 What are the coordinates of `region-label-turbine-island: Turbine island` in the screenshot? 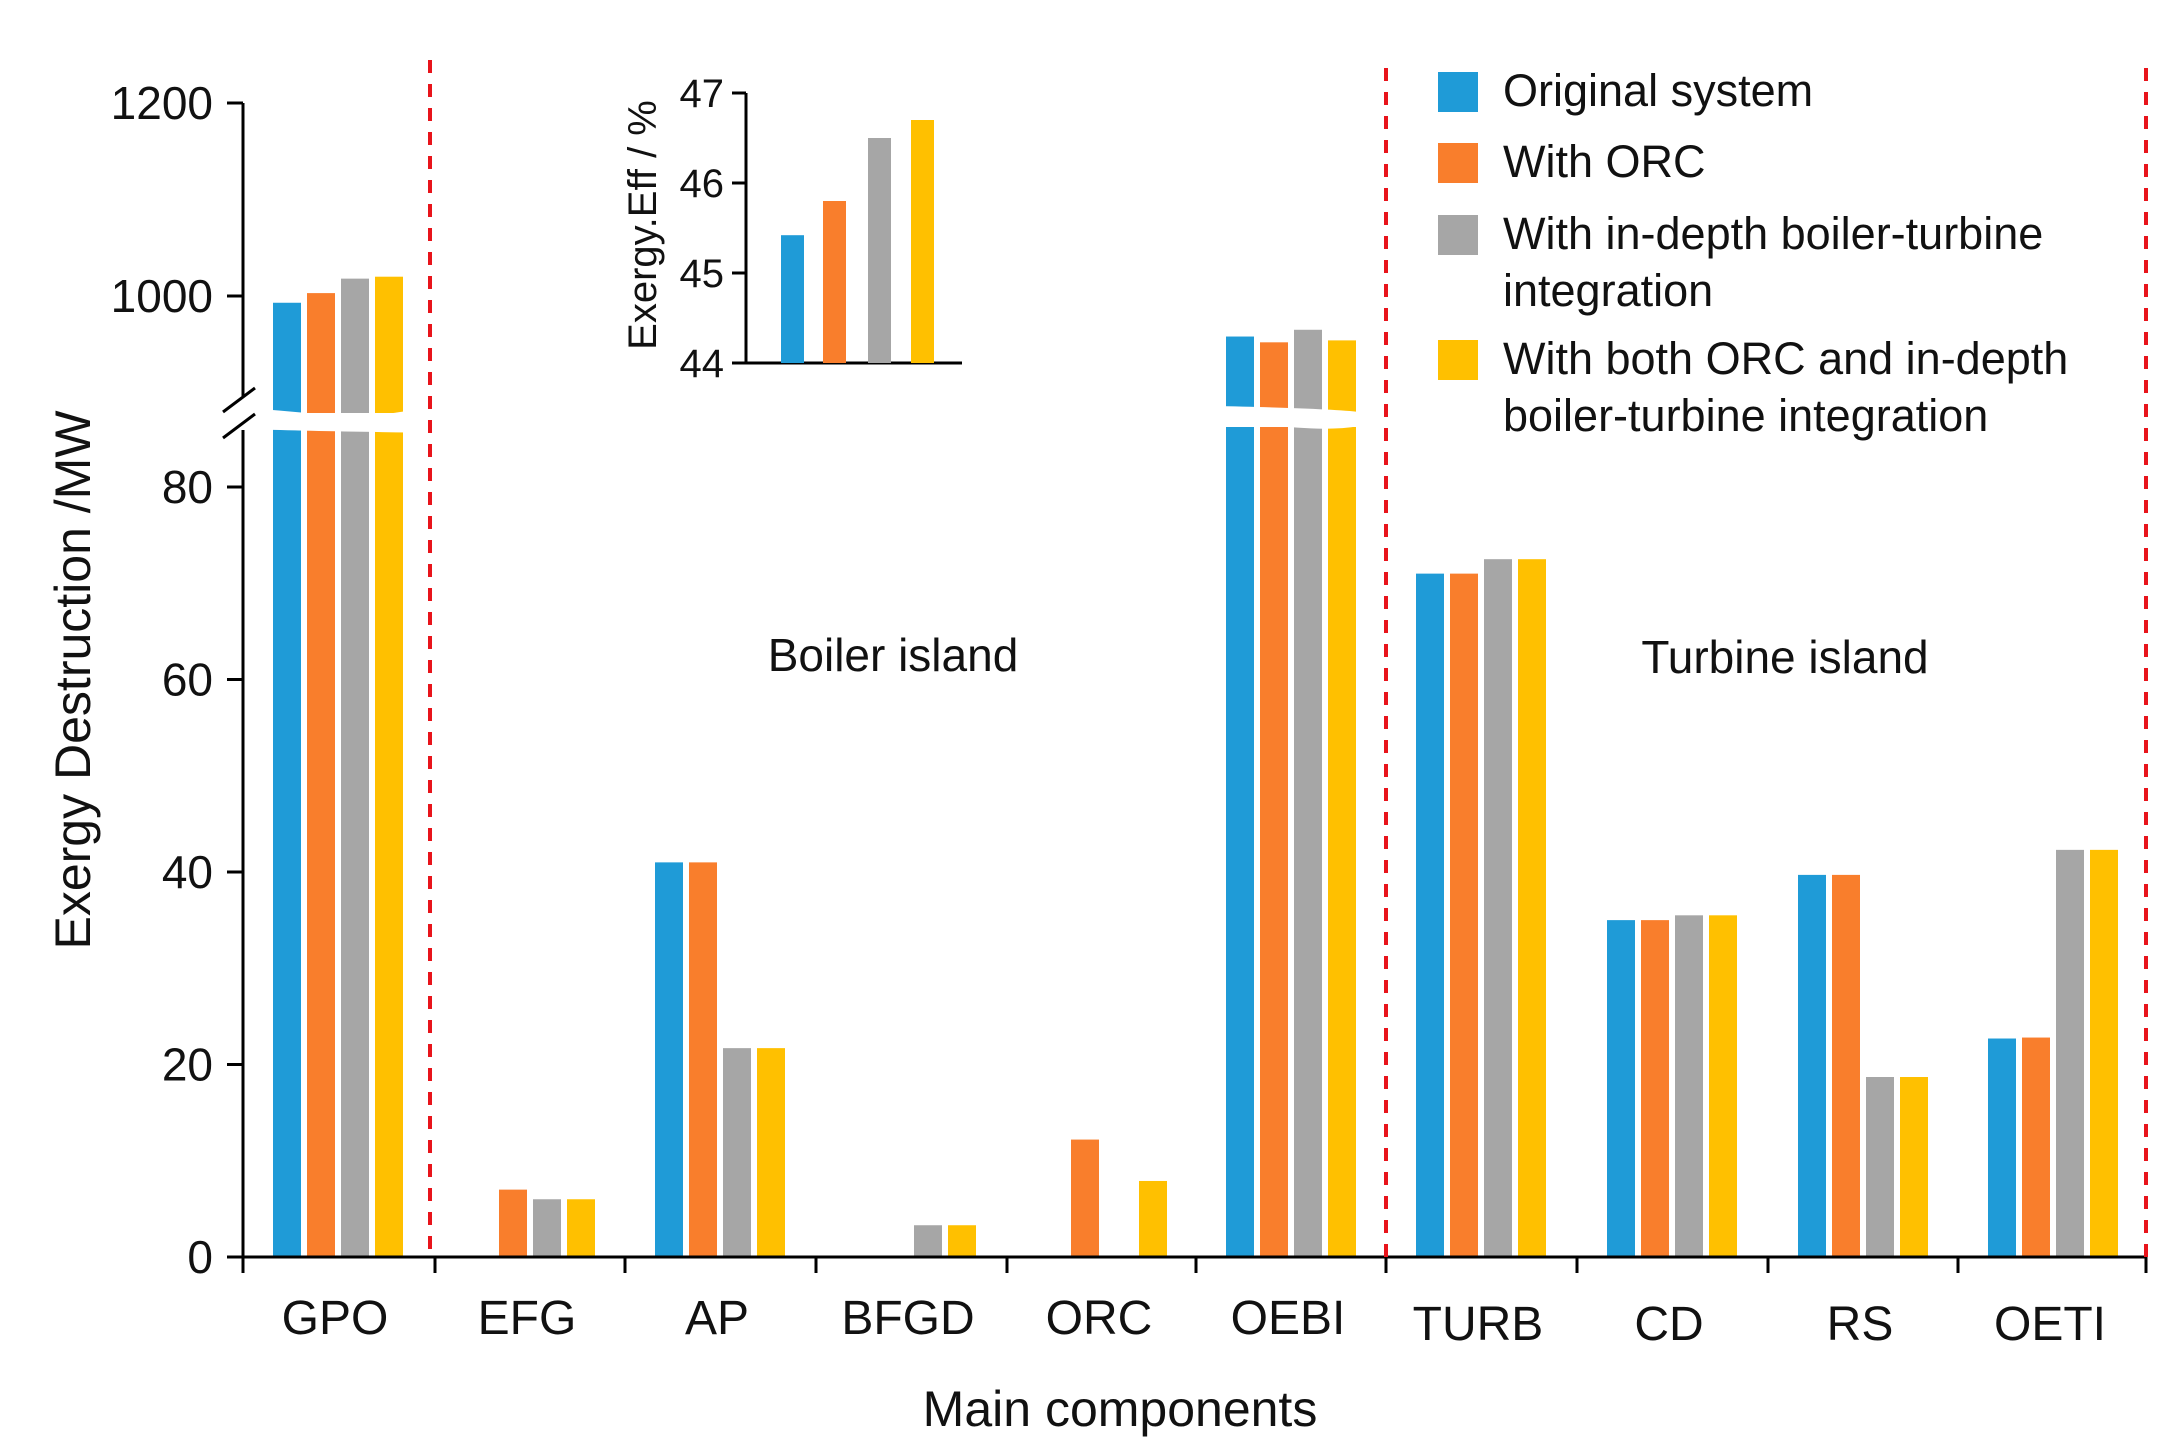 It's located at (1784, 657).